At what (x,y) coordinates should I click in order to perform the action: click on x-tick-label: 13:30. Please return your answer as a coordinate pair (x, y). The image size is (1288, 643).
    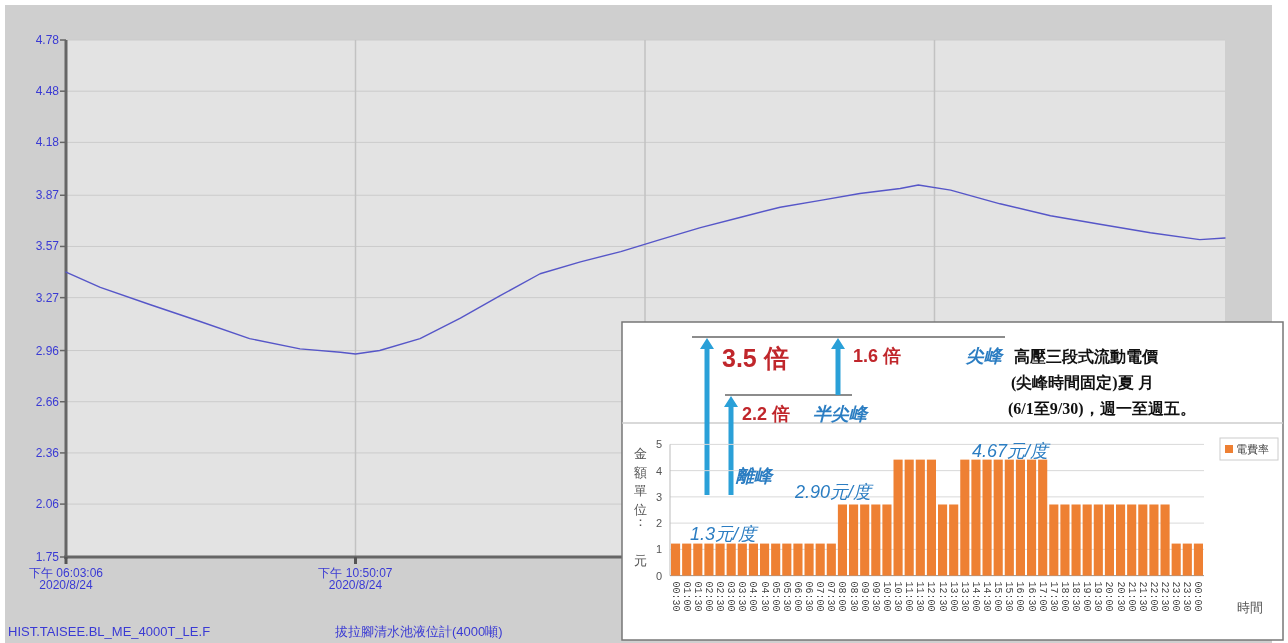
    Looking at the image, I should click on (964, 596).